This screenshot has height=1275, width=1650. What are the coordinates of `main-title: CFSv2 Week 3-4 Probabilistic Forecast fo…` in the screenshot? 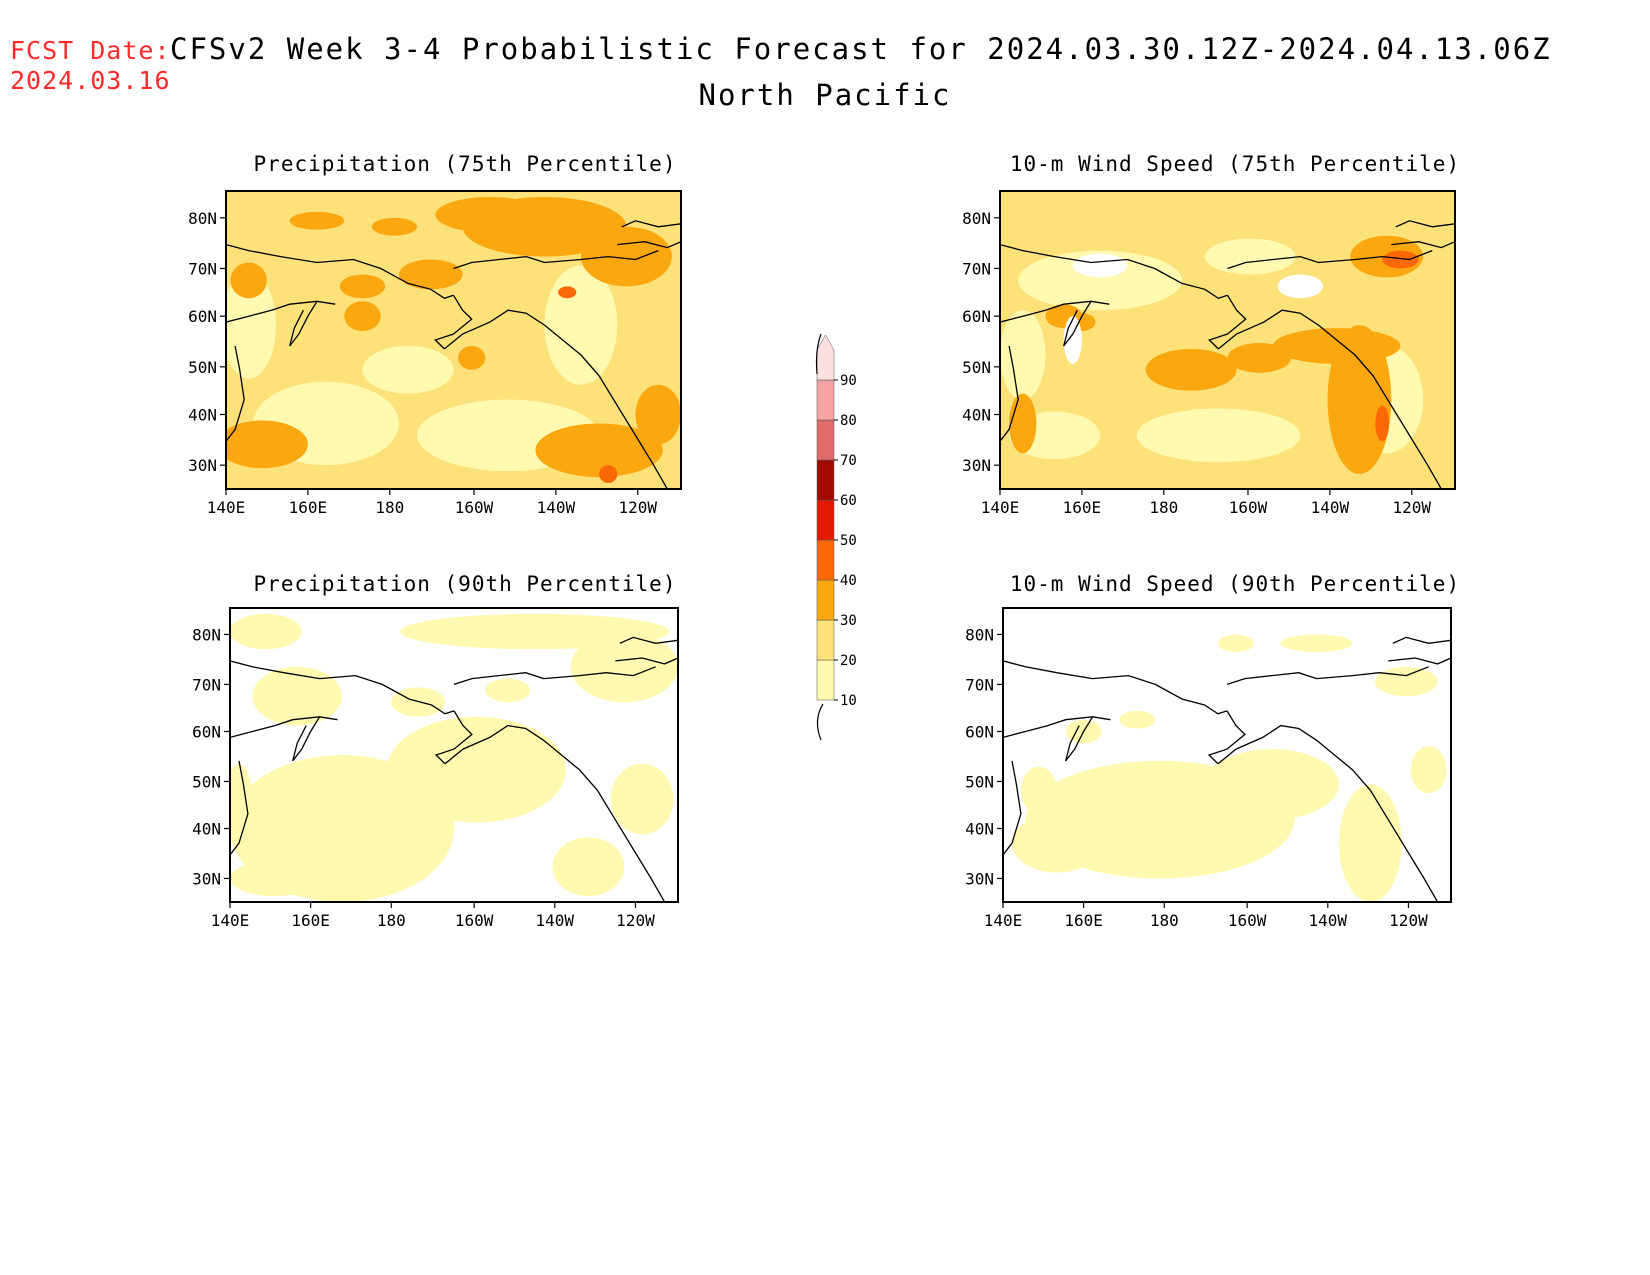 It's located at (861, 49).